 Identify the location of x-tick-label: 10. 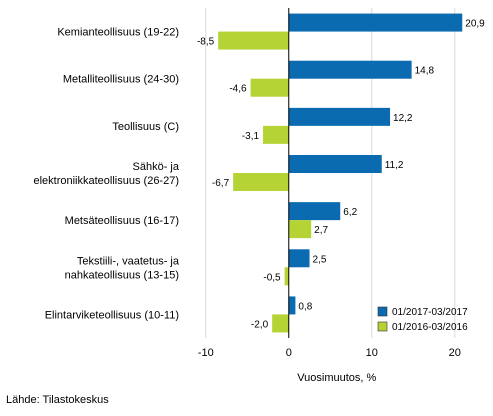
(372, 353).